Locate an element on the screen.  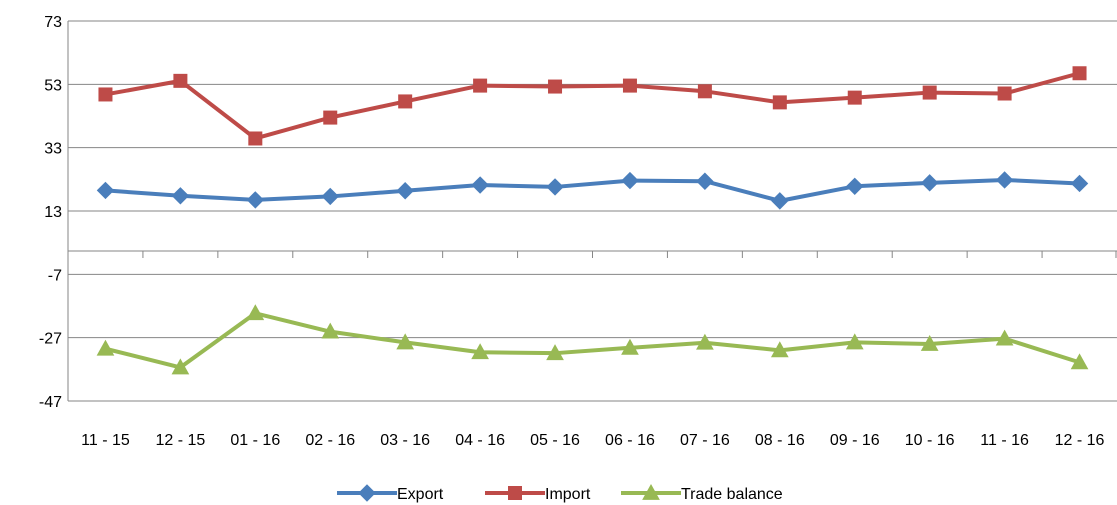
y-tick-label: 13 is located at coordinates (53, 212).